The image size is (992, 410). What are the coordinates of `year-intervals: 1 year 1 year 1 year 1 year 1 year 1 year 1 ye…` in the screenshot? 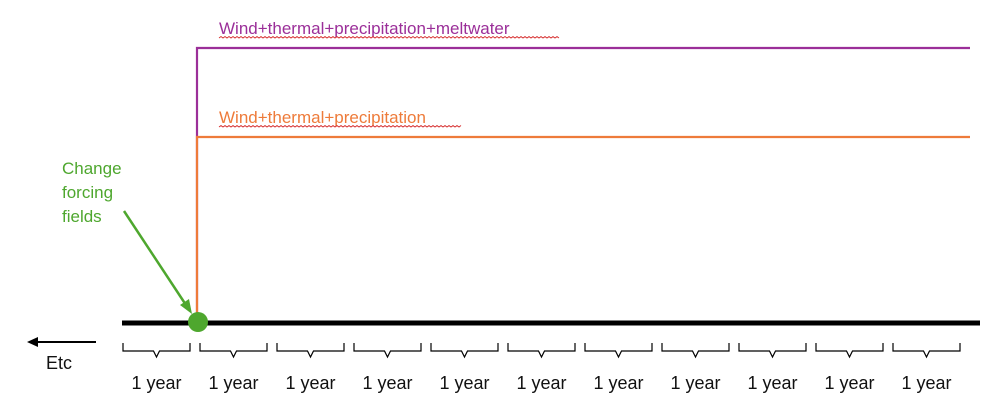 It's located at (541, 368).